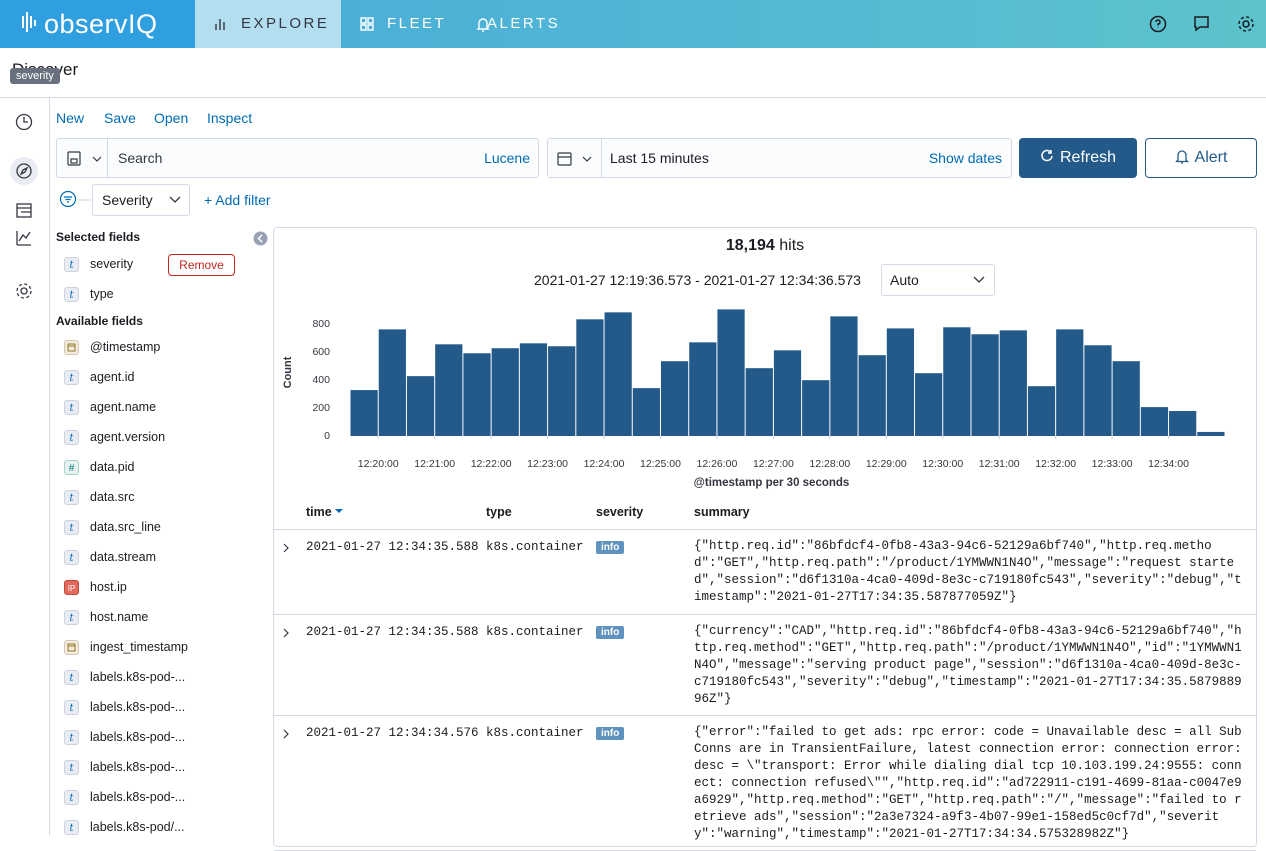  Describe the element at coordinates (112, 377) in the screenshot. I see `field-name: agent.id` at that location.